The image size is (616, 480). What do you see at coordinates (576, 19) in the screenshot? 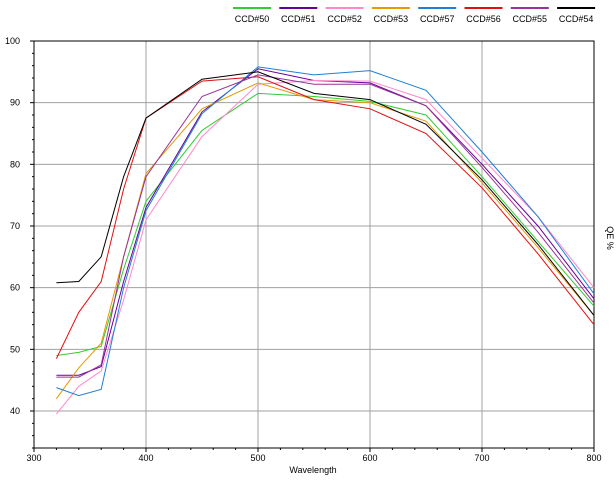
I see `legend-label: CCD#54` at bounding box center [576, 19].